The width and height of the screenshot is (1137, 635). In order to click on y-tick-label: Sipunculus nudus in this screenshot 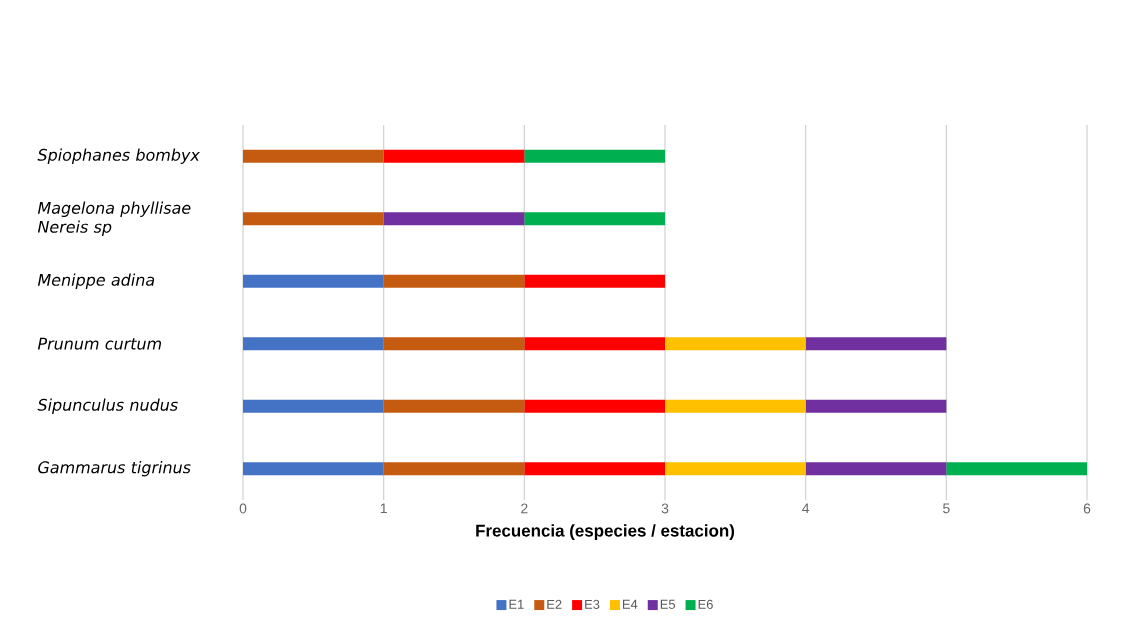, I will do `click(107, 406)`.